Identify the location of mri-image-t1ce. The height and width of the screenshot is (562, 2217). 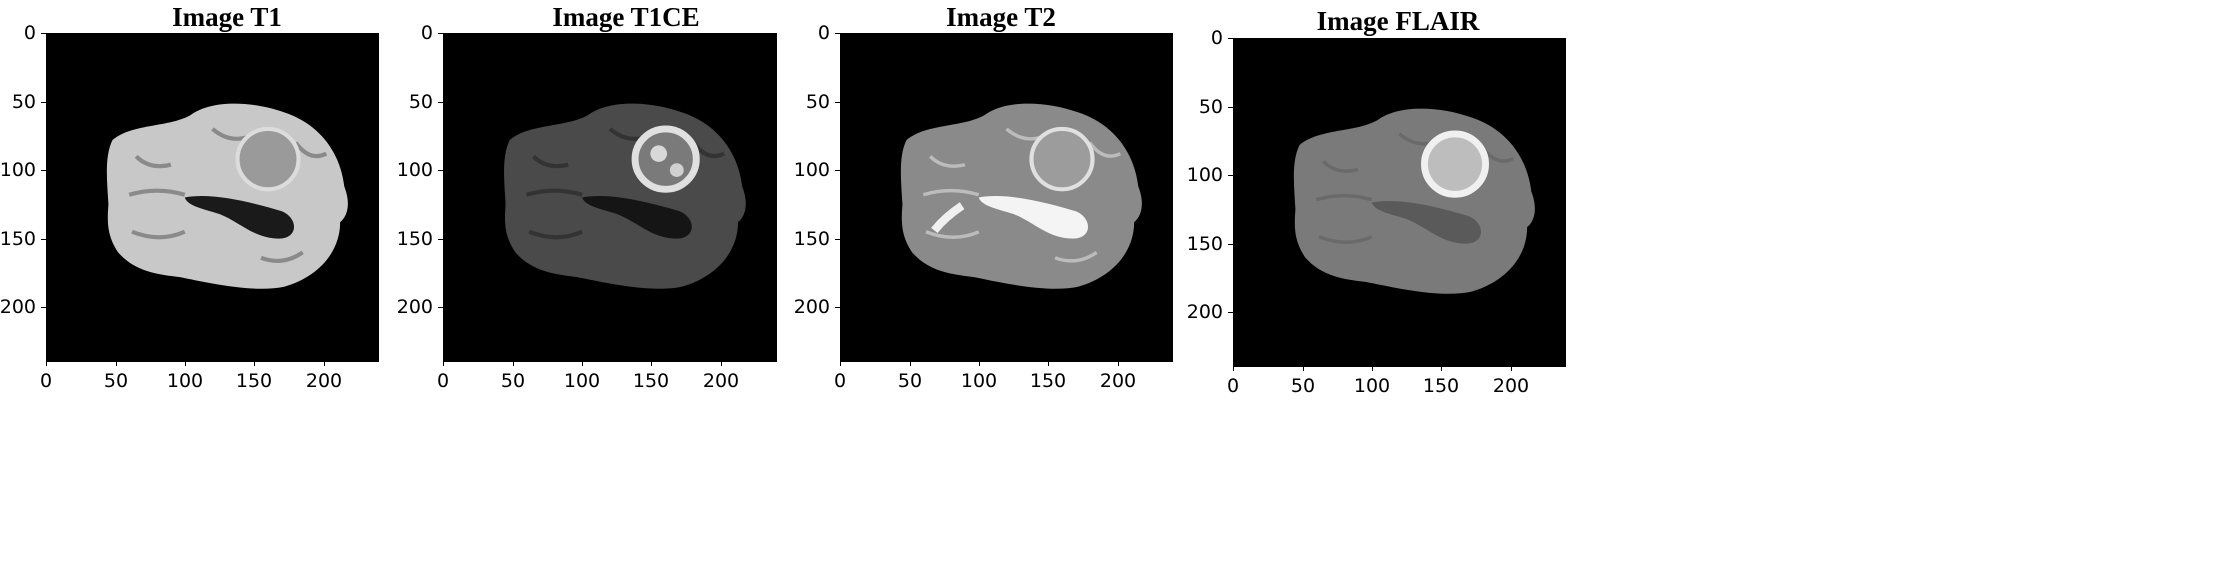
(610, 197).